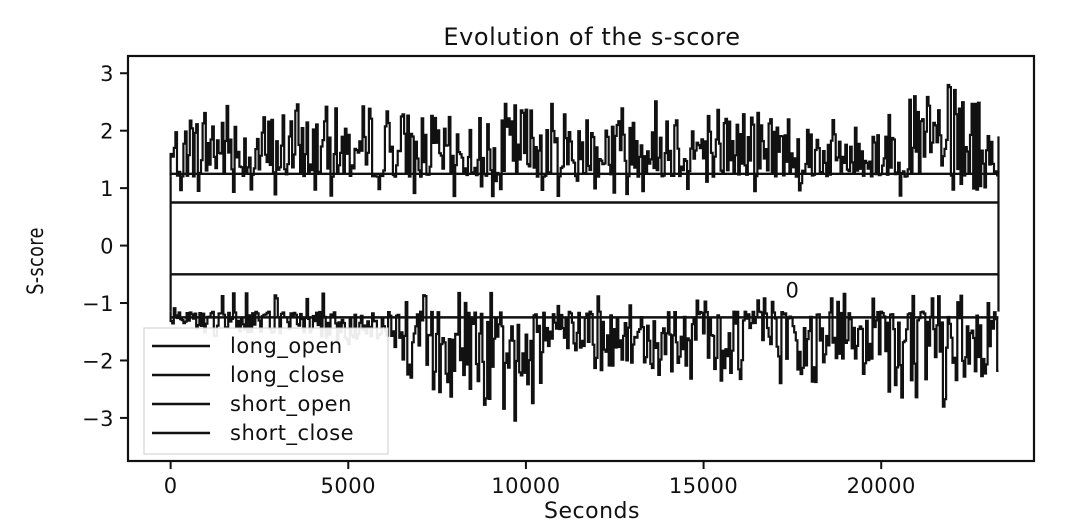 Image resolution: width=1080 pixels, height=525 pixels. What do you see at coordinates (35, 261) in the screenshot?
I see `y-axis-label: S-score` at bounding box center [35, 261].